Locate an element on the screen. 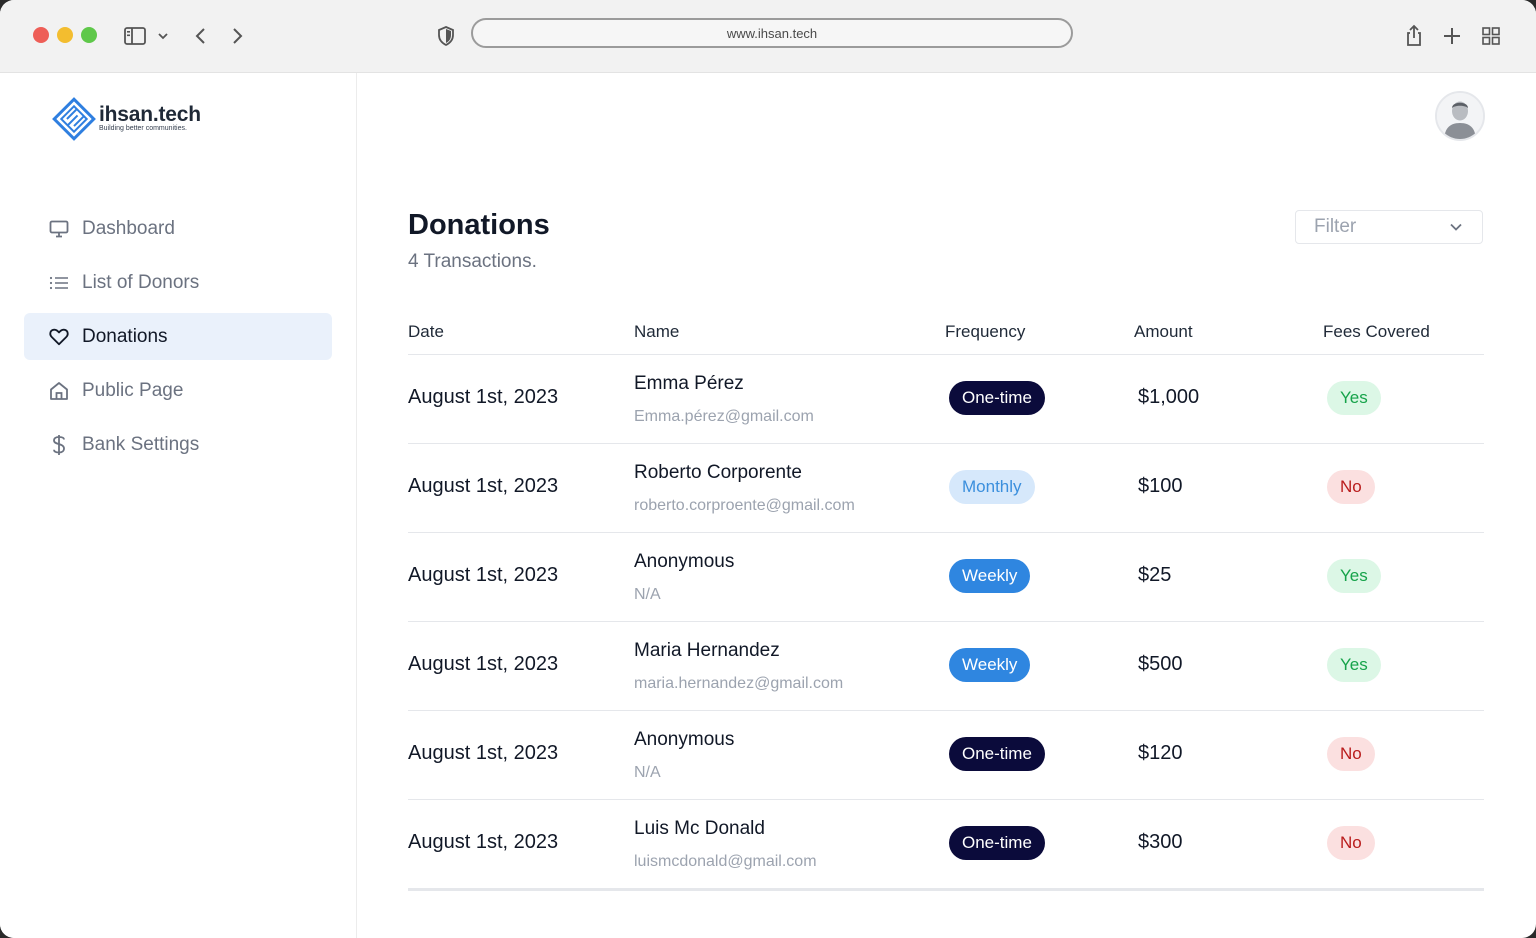 Image resolution: width=1536 pixels, height=938 pixels. shield-icon is located at coordinates (446, 36).